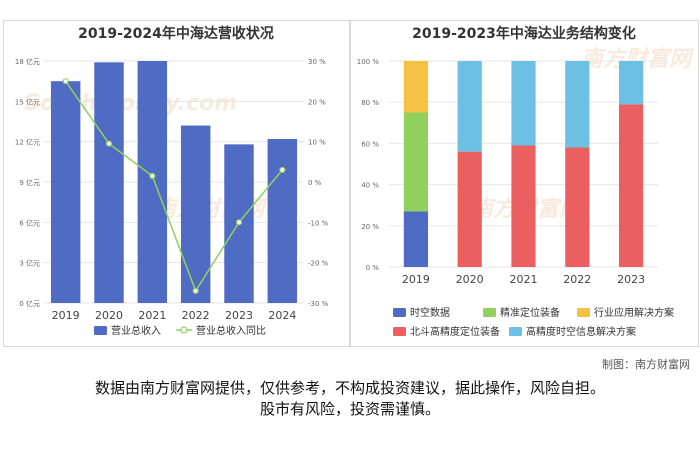 The image size is (700, 467). What do you see at coordinates (318, 304) in the screenshot?
I see `y-right-tick-label: -30 %` at bounding box center [318, 304].